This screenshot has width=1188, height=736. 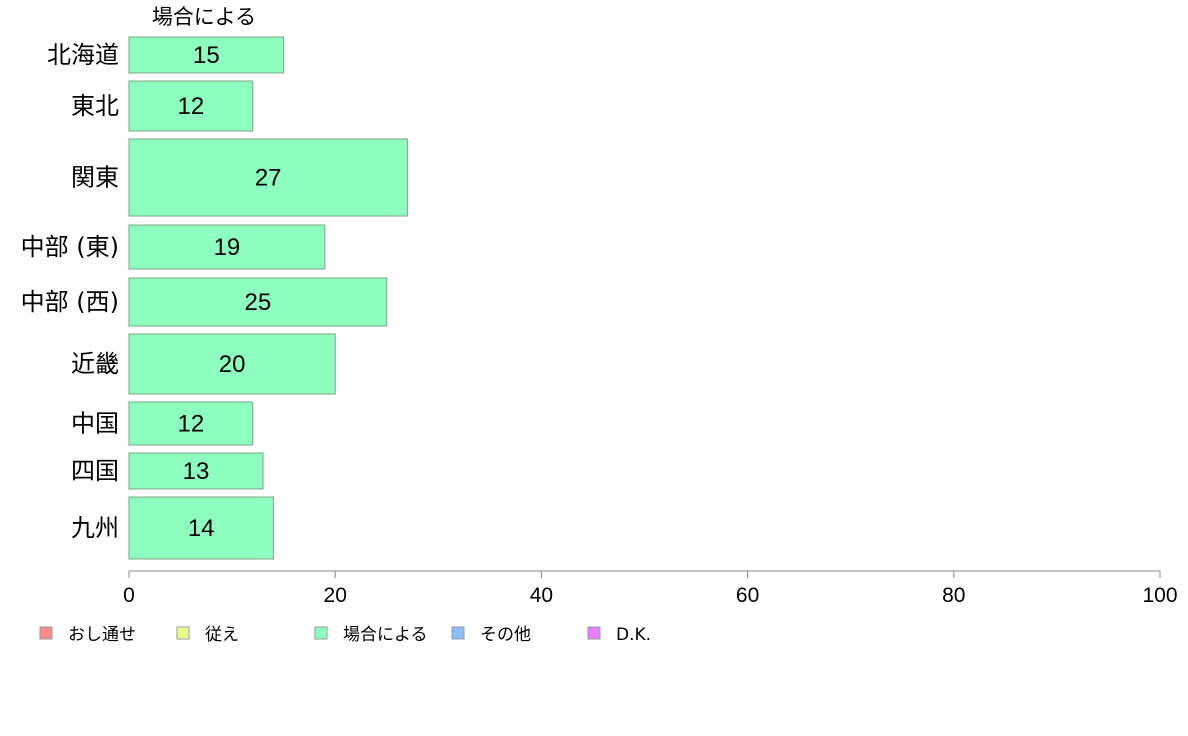 I want to click on bar-value-label: 13, so click(x=196, y=471).